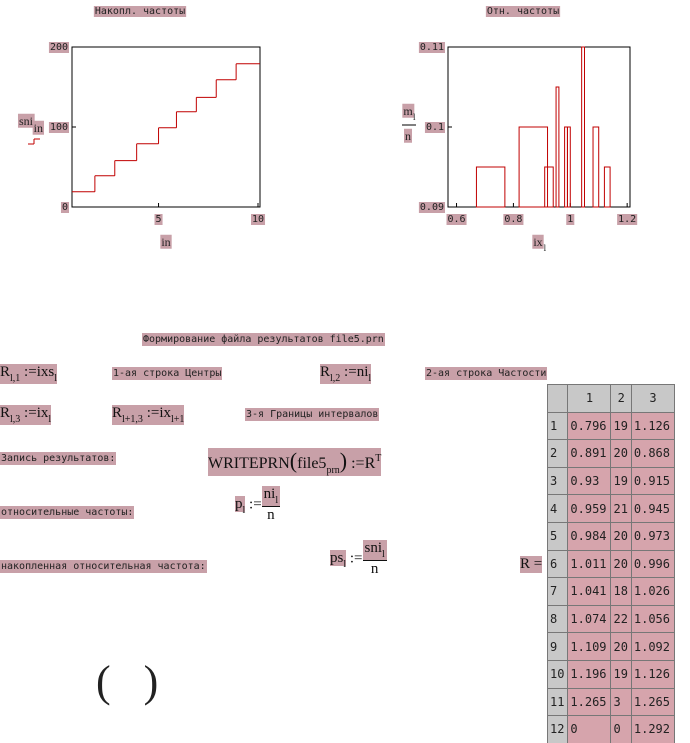 This screenshot has width=690, height=743. Describe the element at coordinates (557, 481) in the screenshot. I see `row-index: 3` at that location.